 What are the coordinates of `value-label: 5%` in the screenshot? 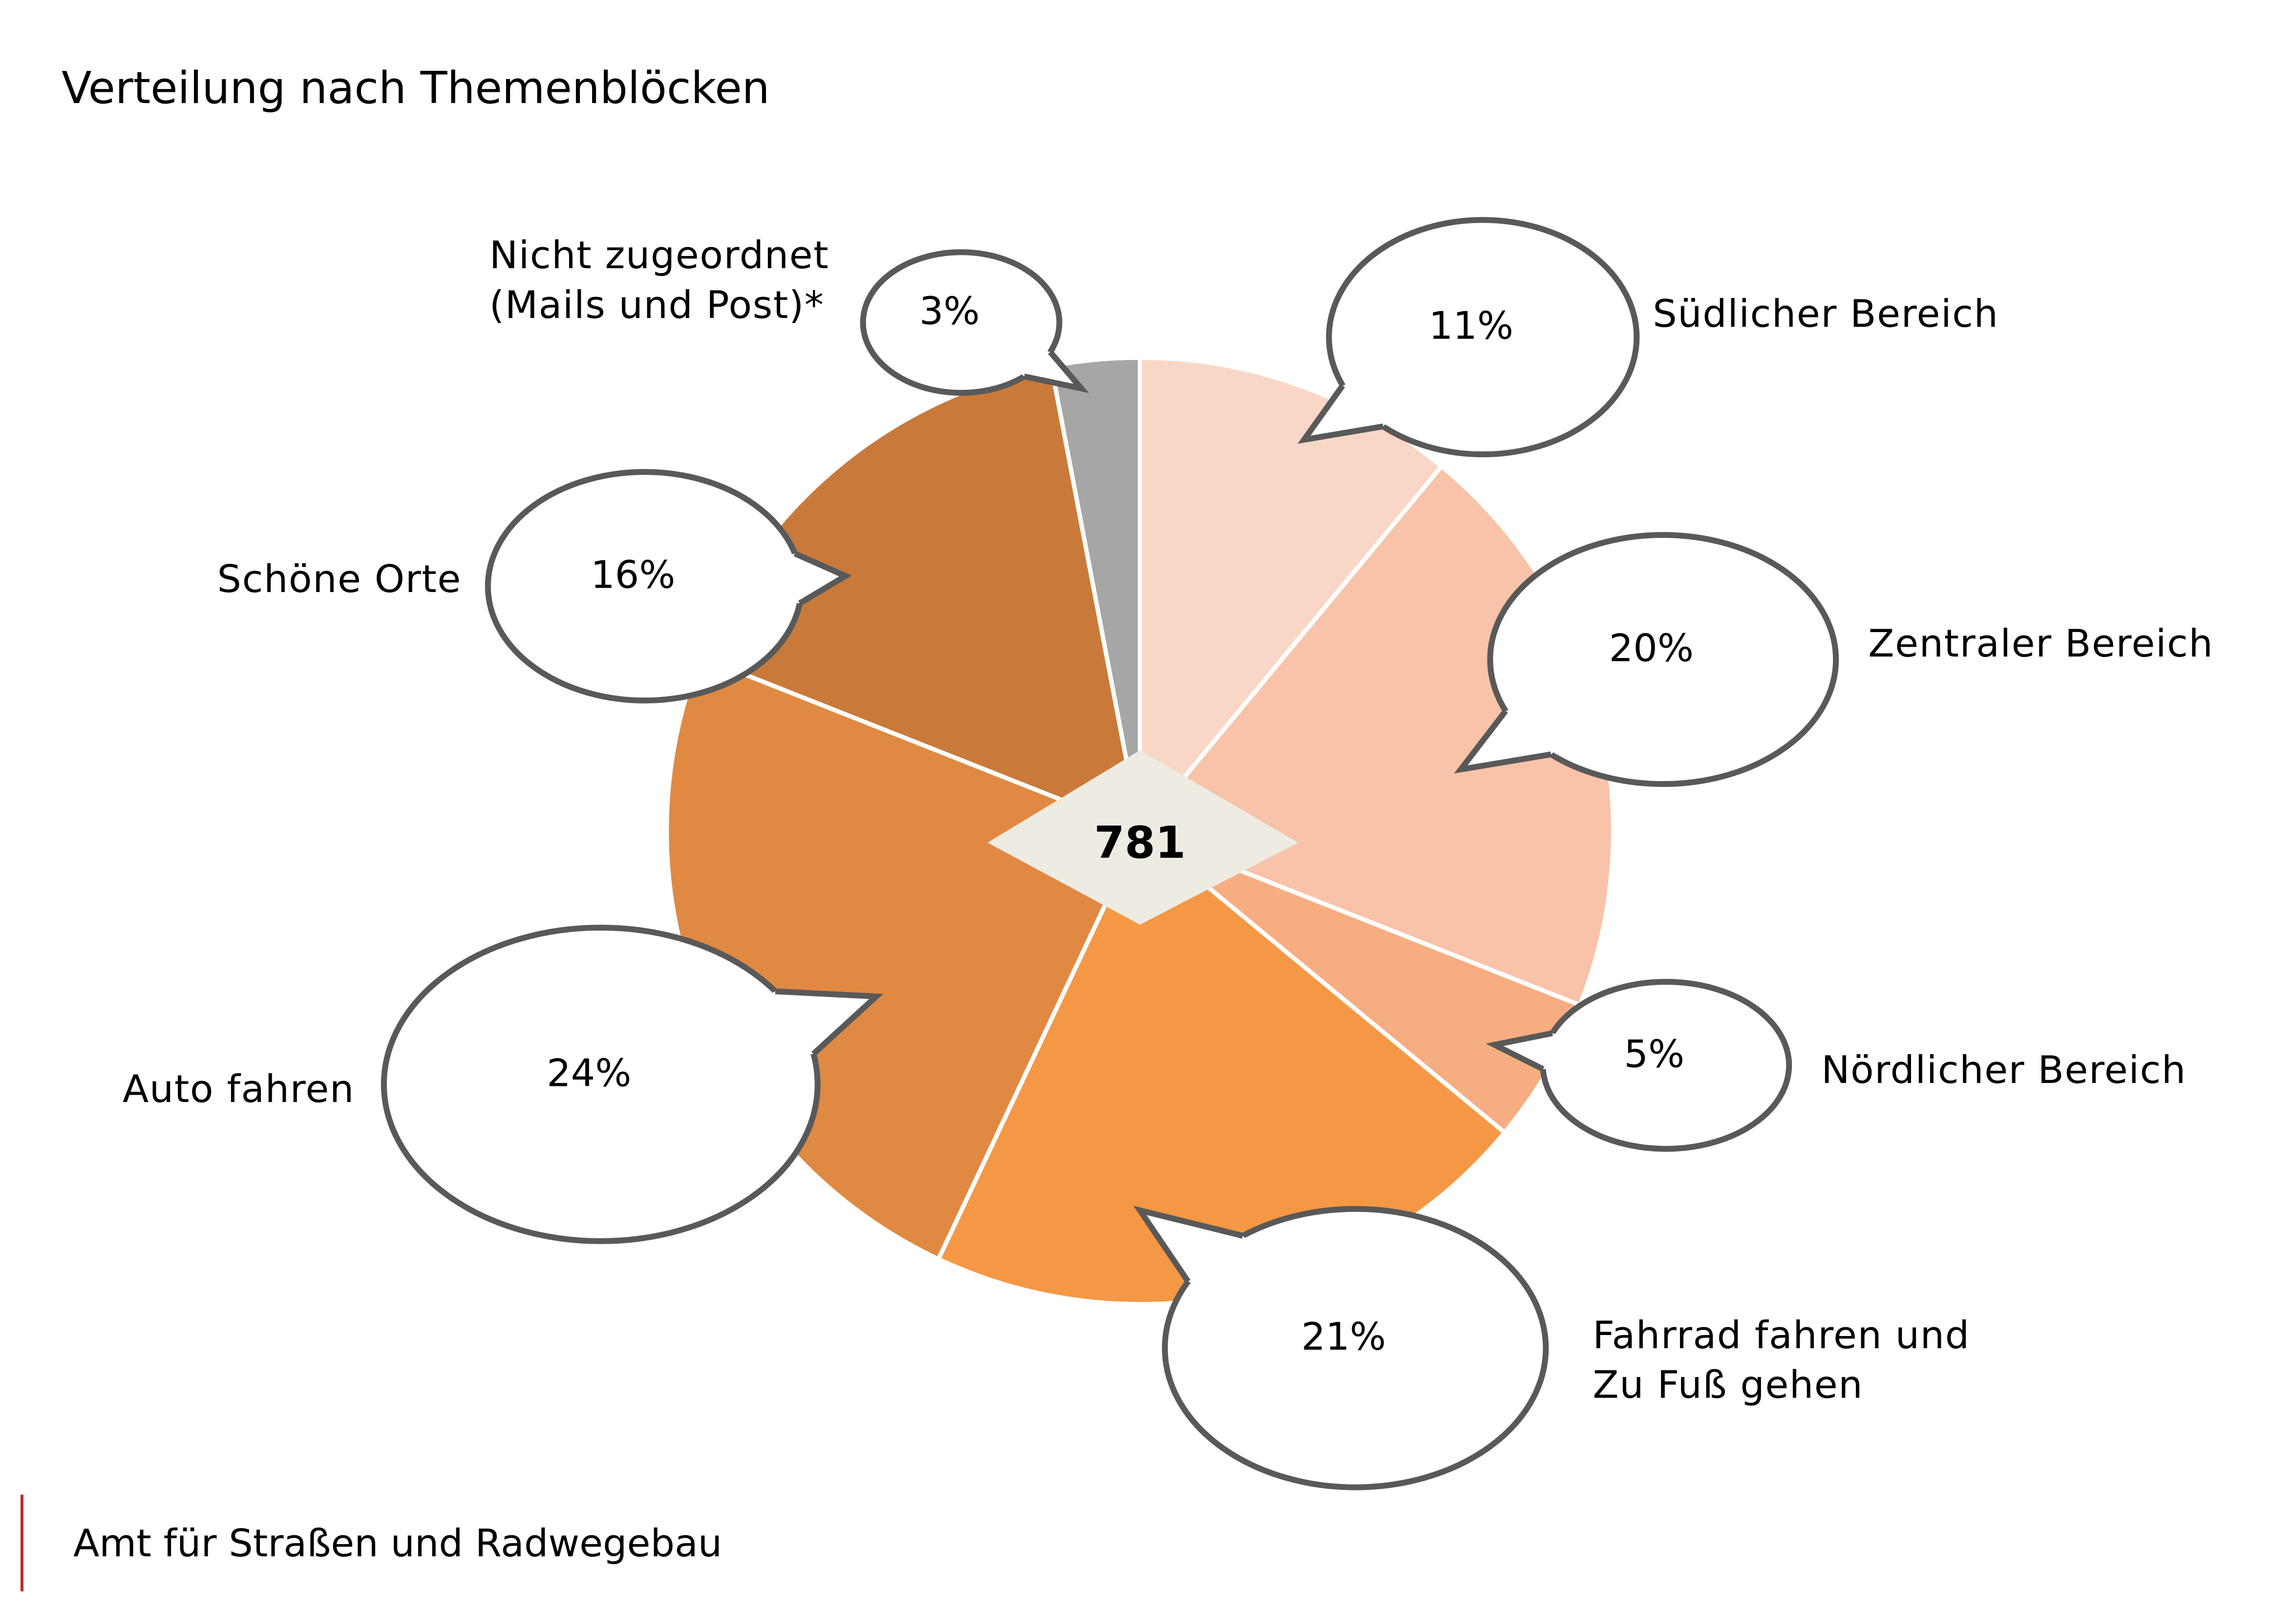 It's located at (1654, 1054).